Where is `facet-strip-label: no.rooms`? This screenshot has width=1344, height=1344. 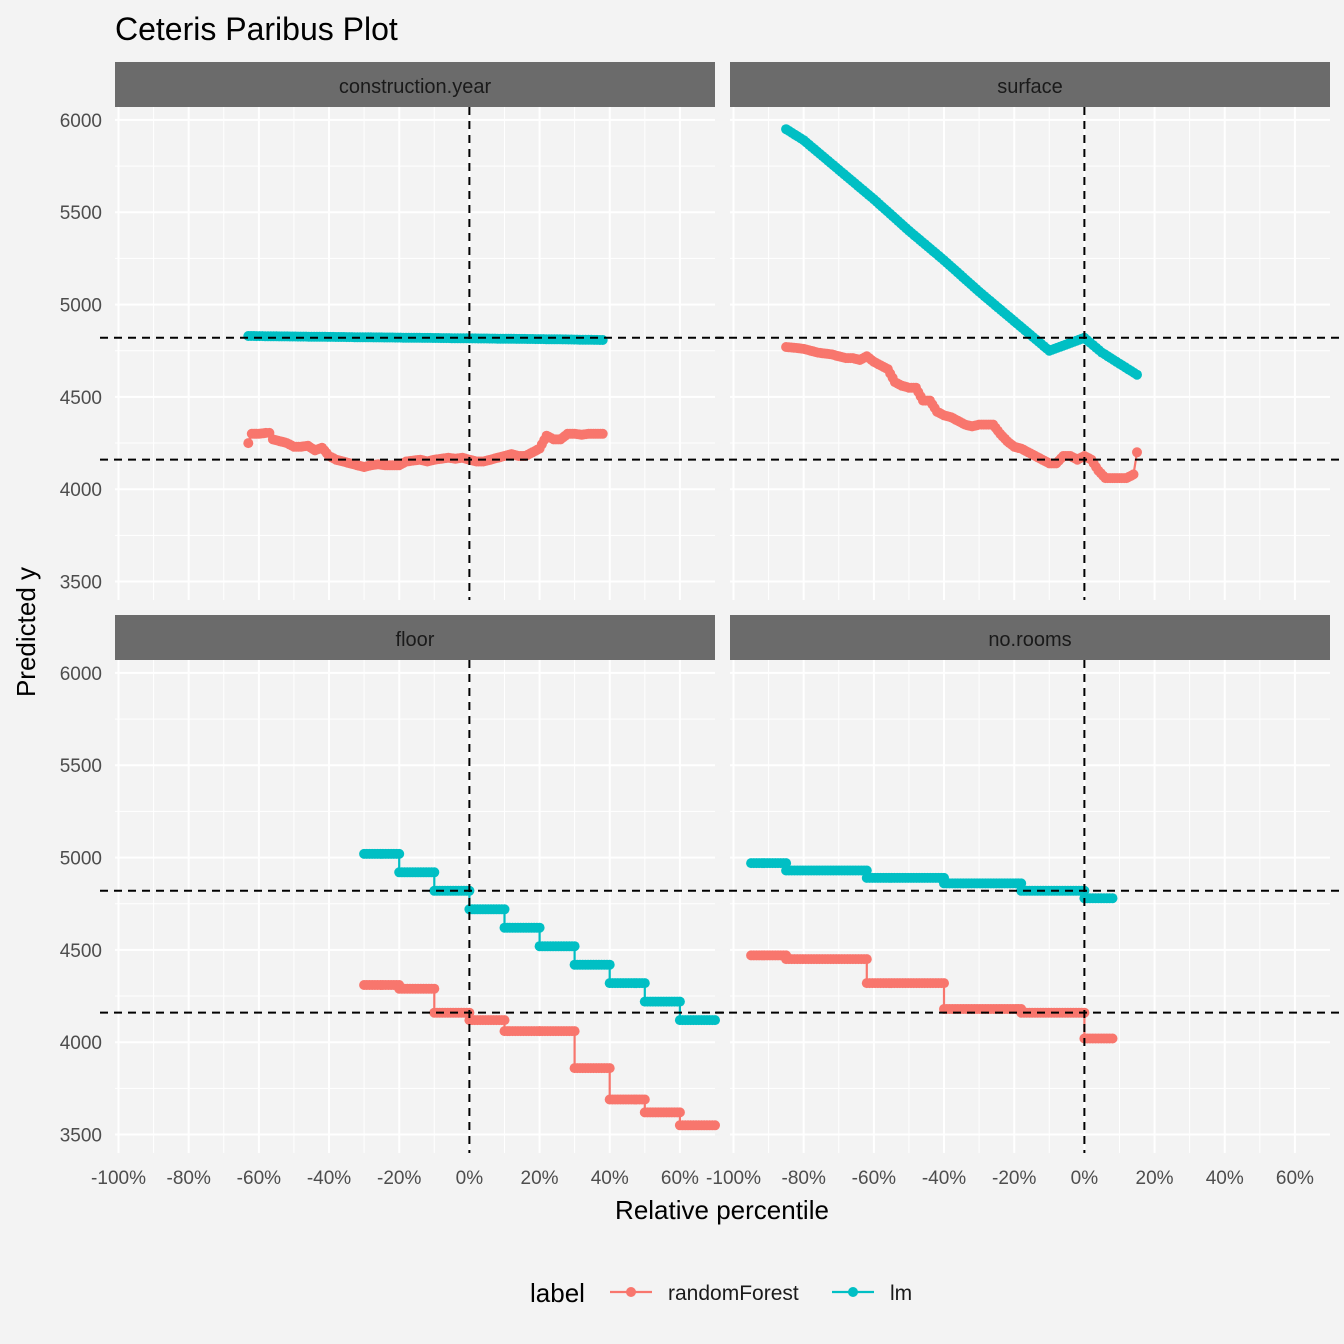 facet-strip-label: no.rooms is located at coordinates (1029, 640).